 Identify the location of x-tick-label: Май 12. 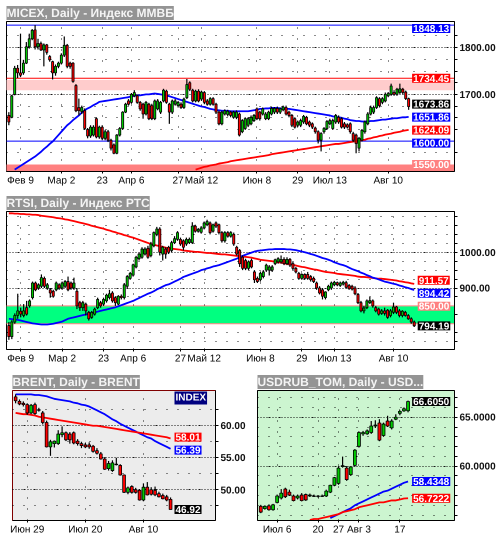
(204, 359).